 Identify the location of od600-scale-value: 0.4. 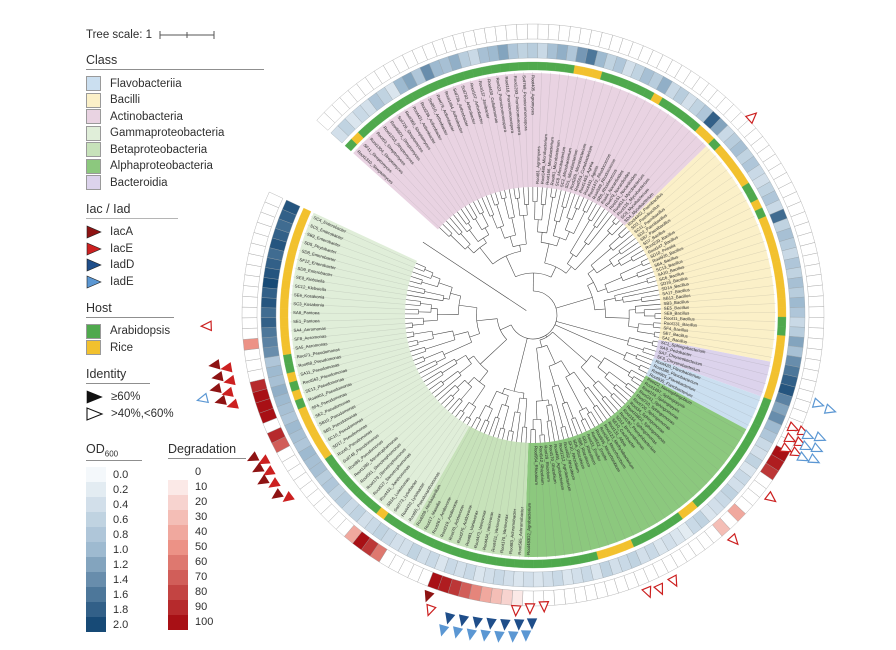
(121, 504).